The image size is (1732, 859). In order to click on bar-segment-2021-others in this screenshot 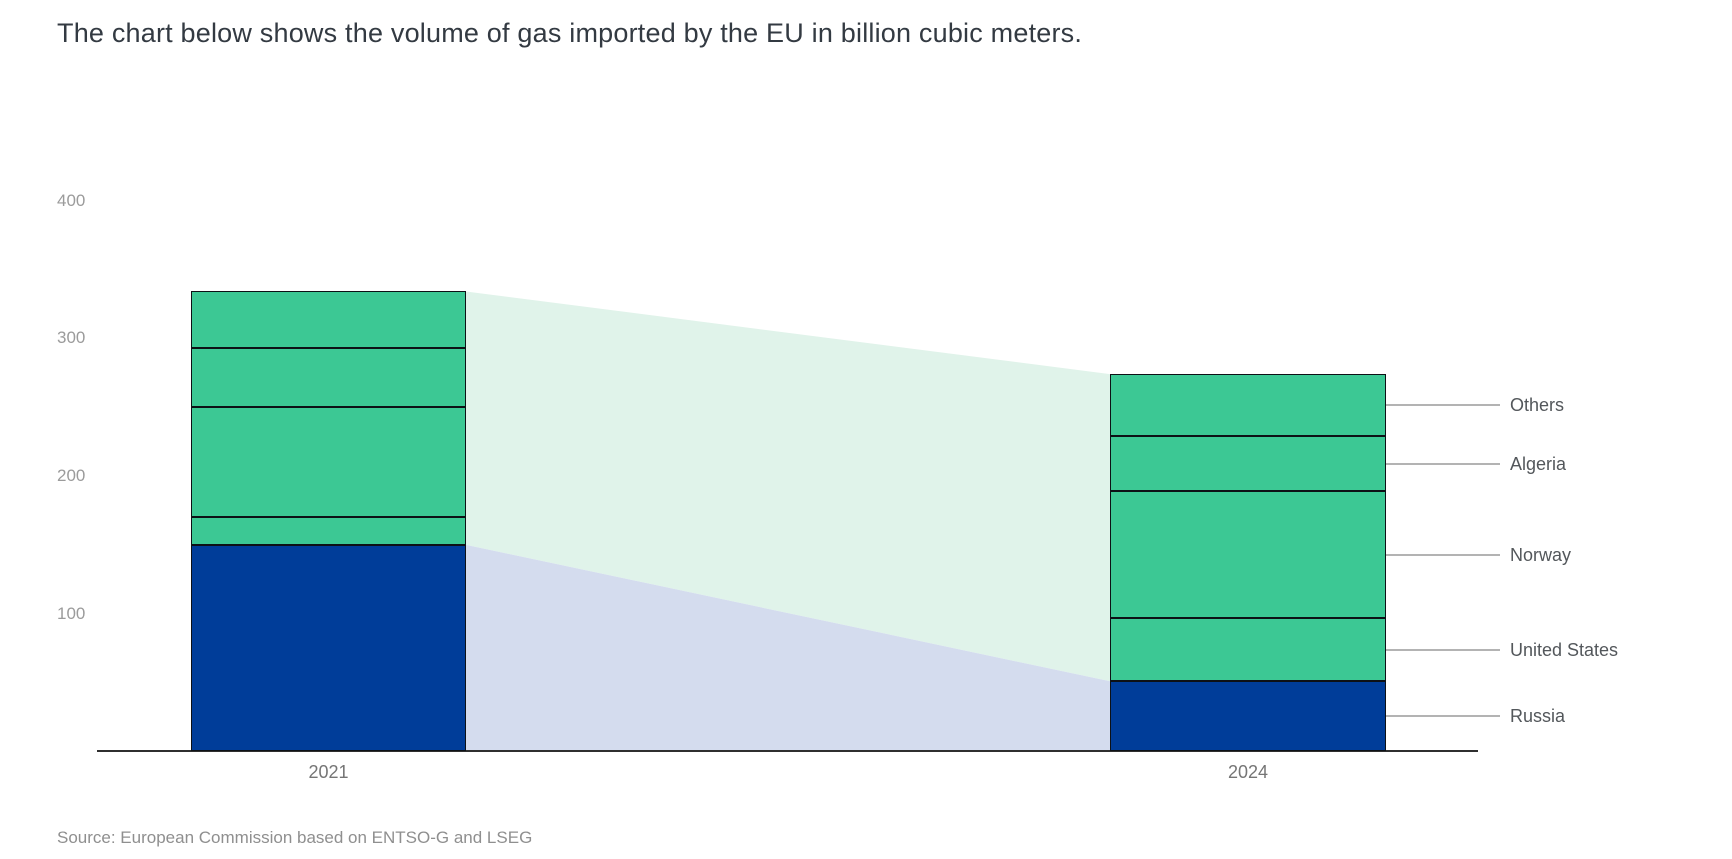, I will do `click(328, 319)`.